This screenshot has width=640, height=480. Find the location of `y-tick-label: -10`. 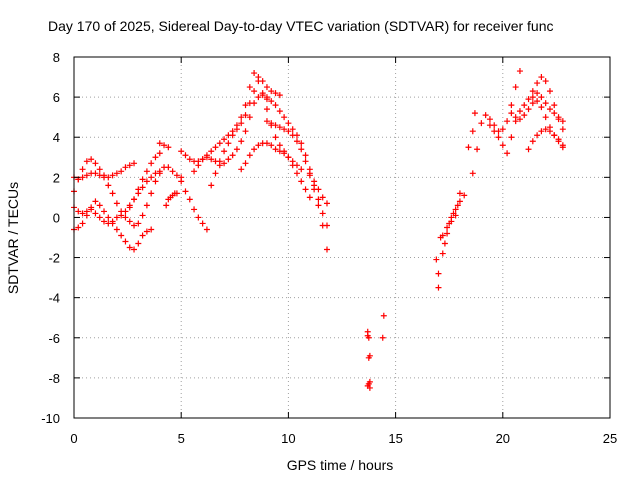

y-tick-label: -10 is located at coordinates (50, 418).